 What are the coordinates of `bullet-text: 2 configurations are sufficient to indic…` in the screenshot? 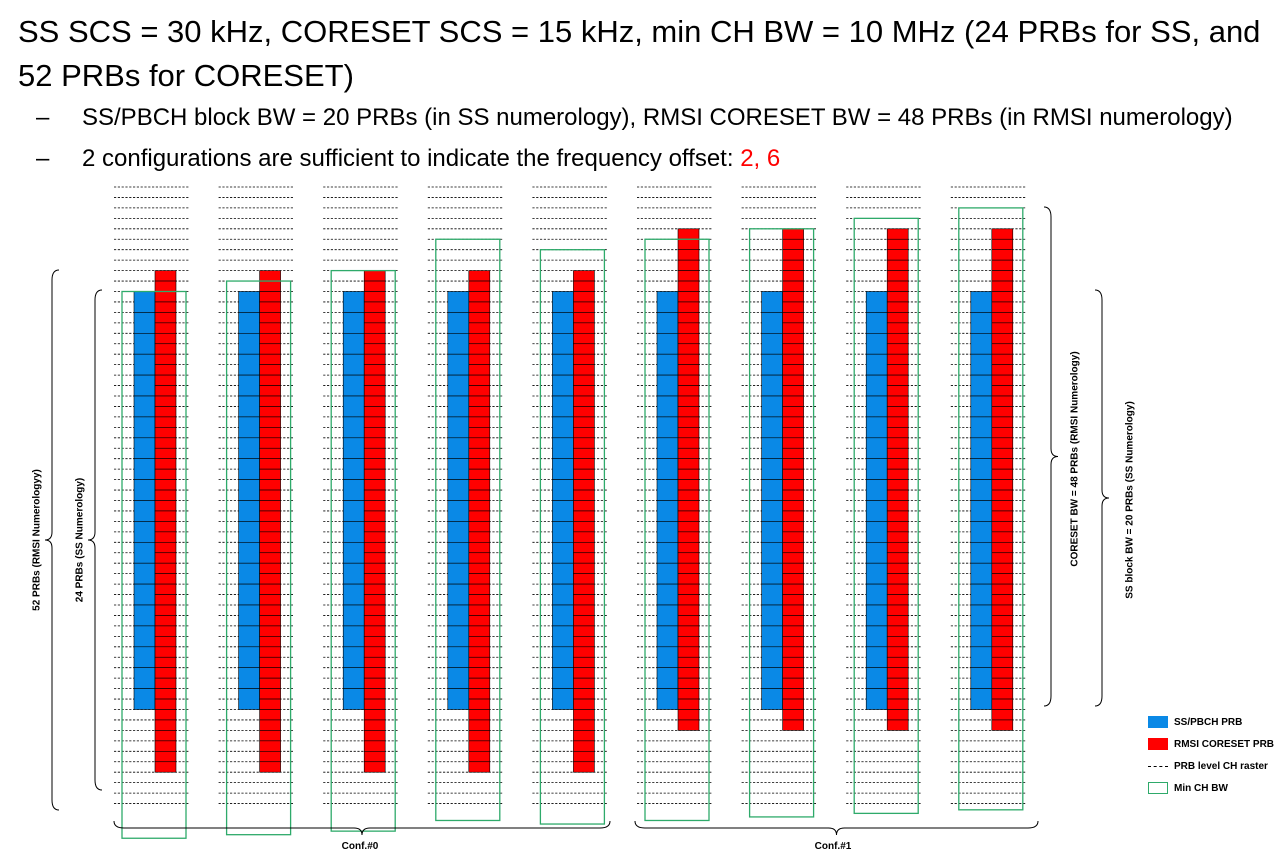 It's located at (411, 158).